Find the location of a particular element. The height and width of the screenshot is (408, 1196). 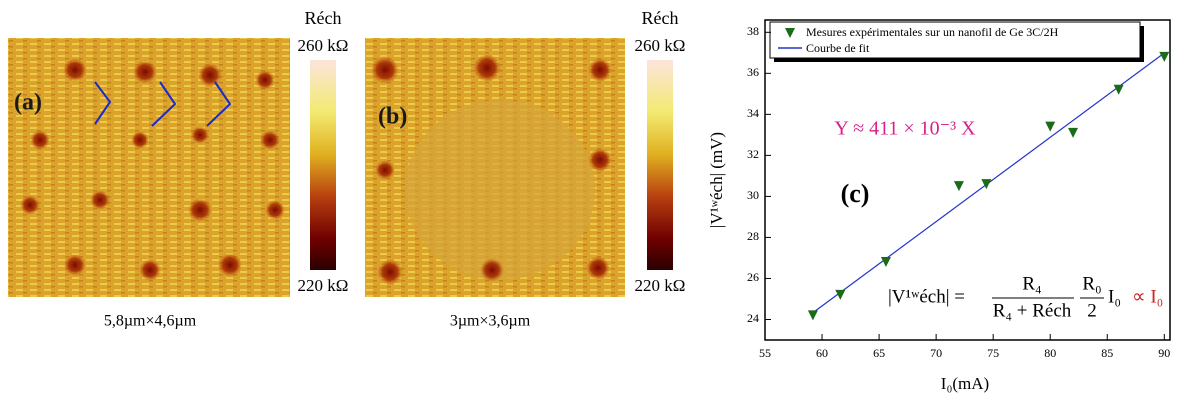

x-tick-label: 60 is located at coordinates (822, 353).